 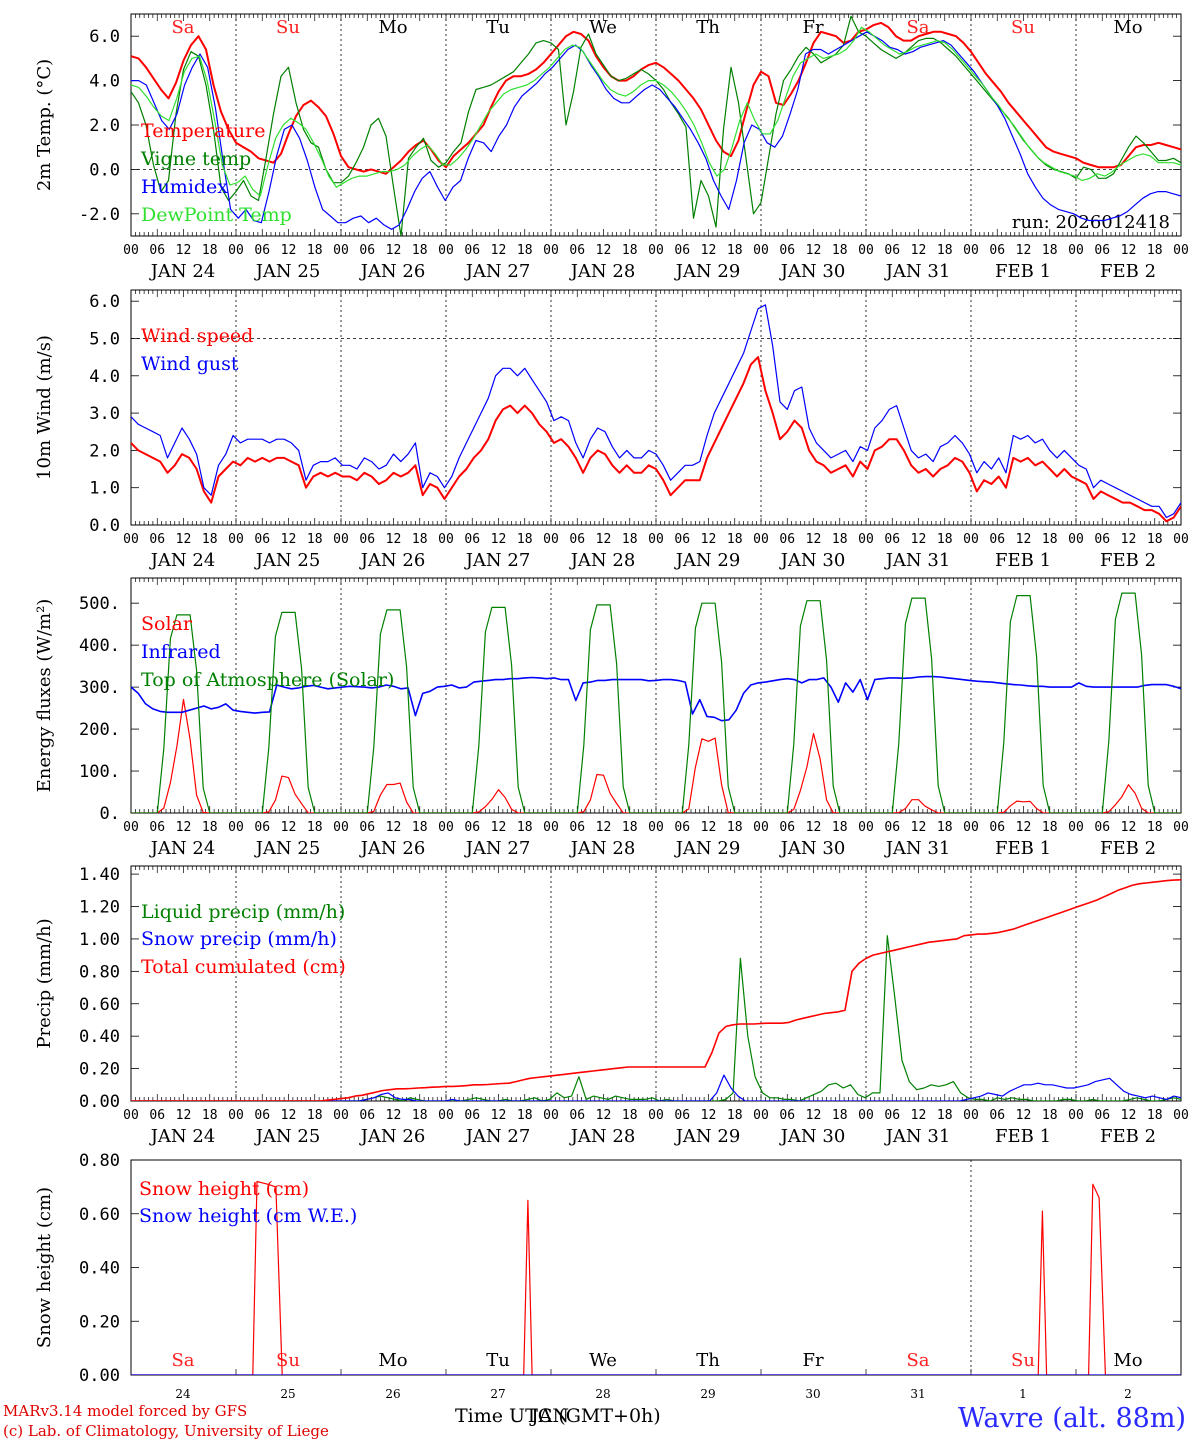 What do you see at coordinates (99, 1037) in the screenshot?
I see `y-tick-label: 0.40` at bounding box center [99, 1037].